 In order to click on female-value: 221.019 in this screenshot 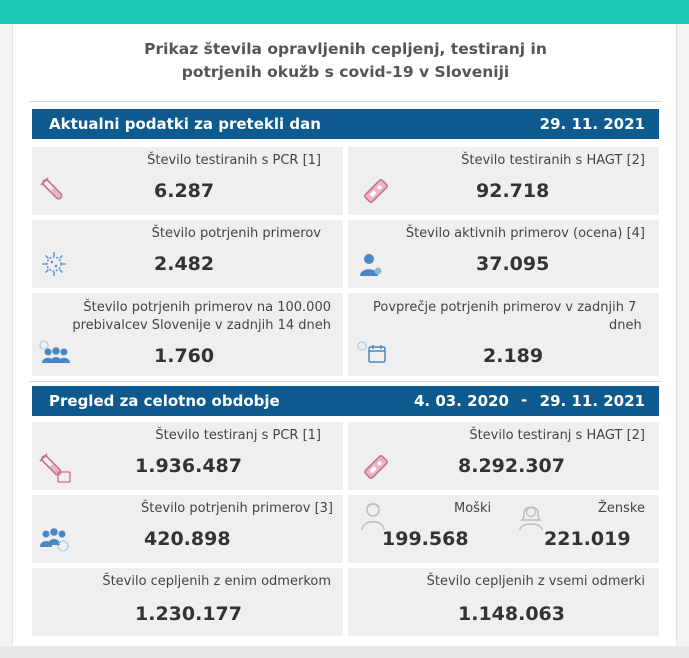, I will do `click(587, 539)`.